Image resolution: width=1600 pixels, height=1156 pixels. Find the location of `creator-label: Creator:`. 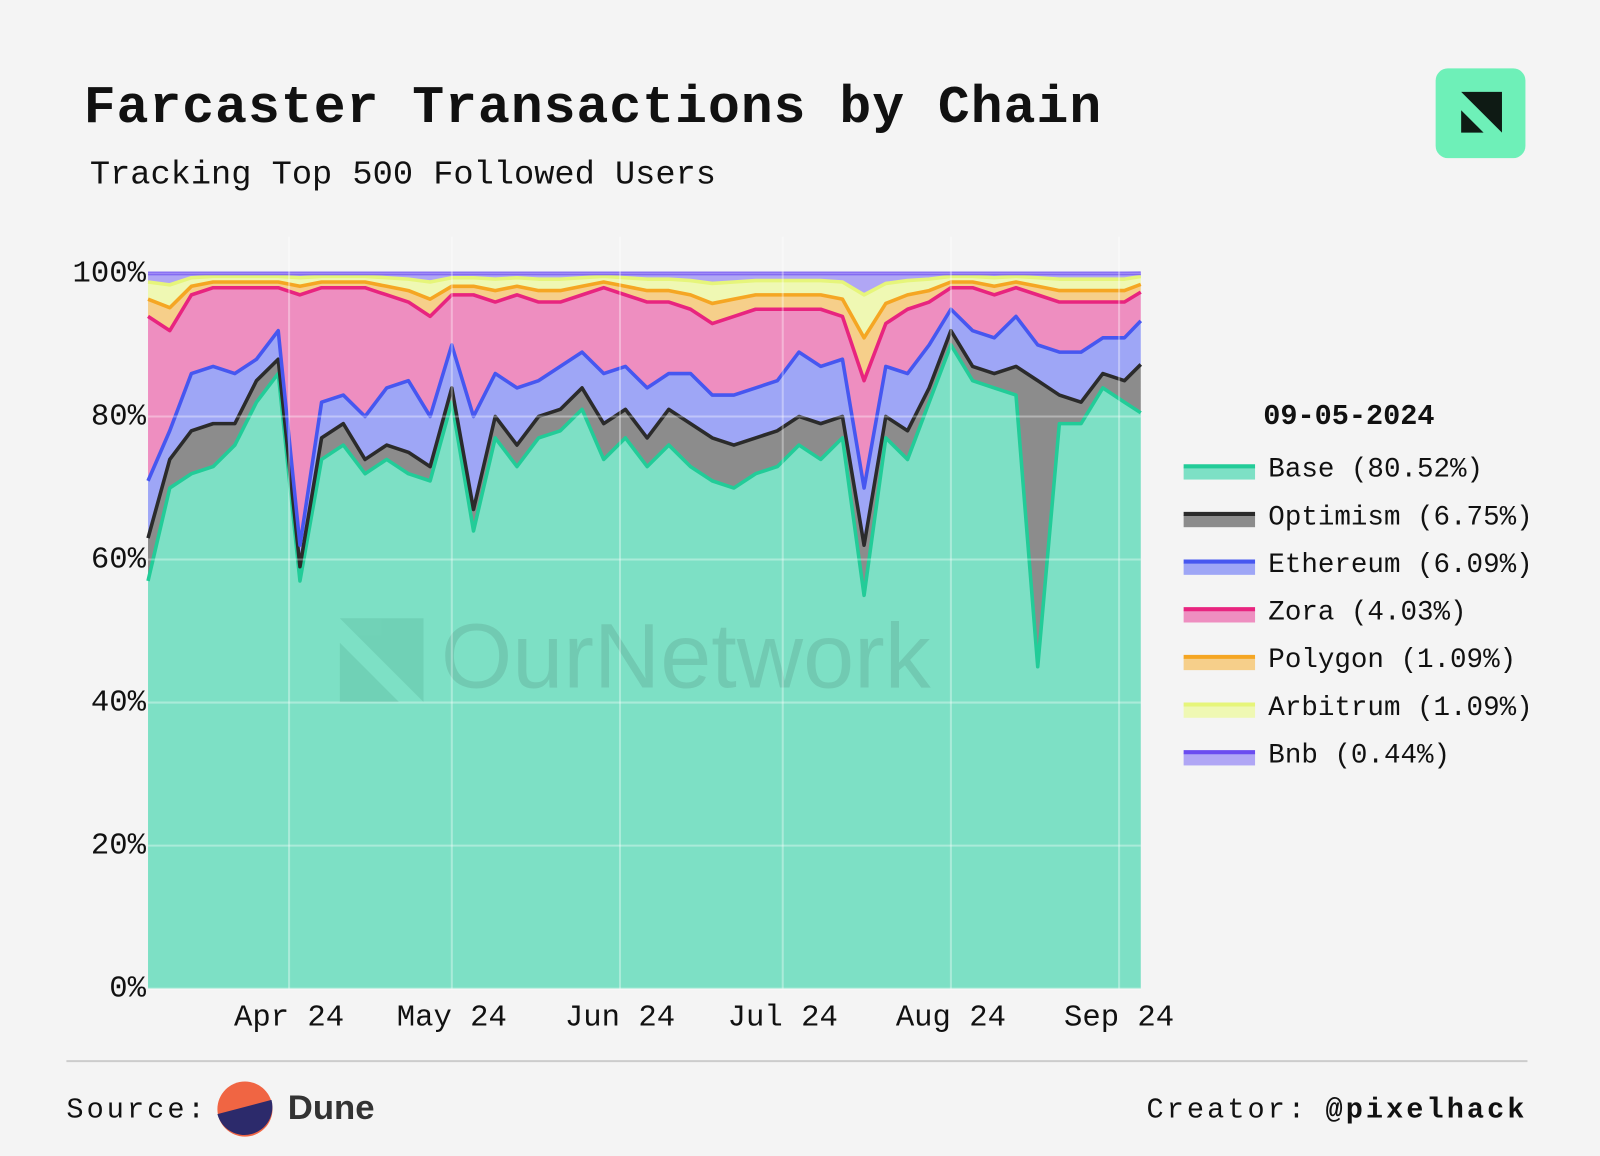

creator-label: Creator: is located at coordinates (1228, 1110).